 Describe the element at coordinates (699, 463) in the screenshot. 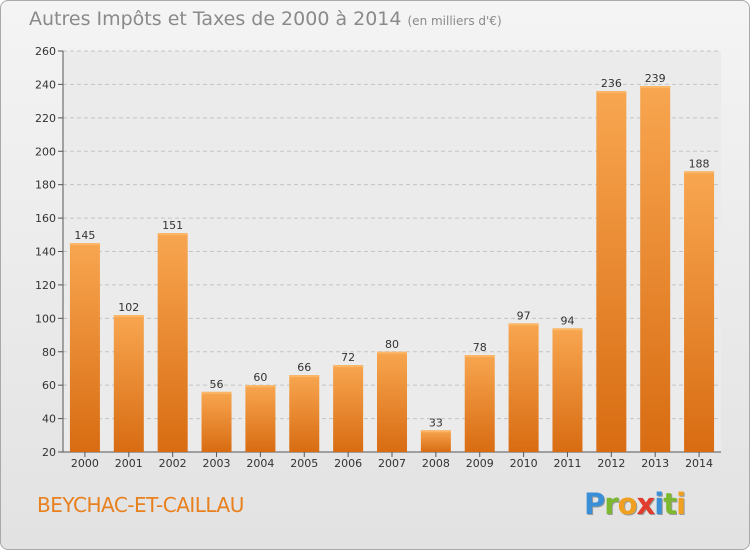

I see `x-tick-label: 2014` at that location.